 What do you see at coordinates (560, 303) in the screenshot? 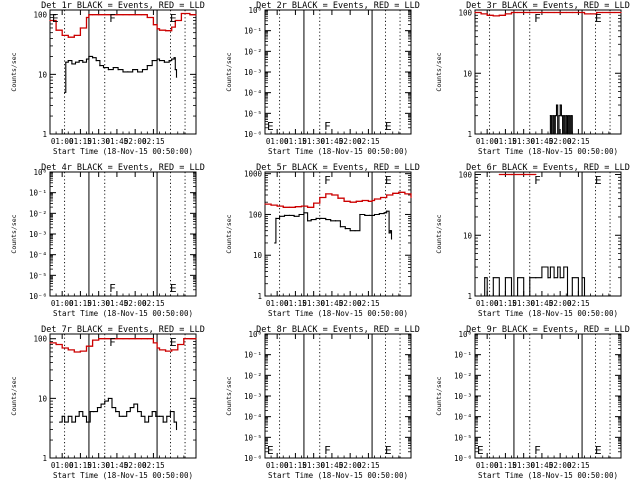
I see `x-tick-label: 02:00` at bounding box center [560, 303].